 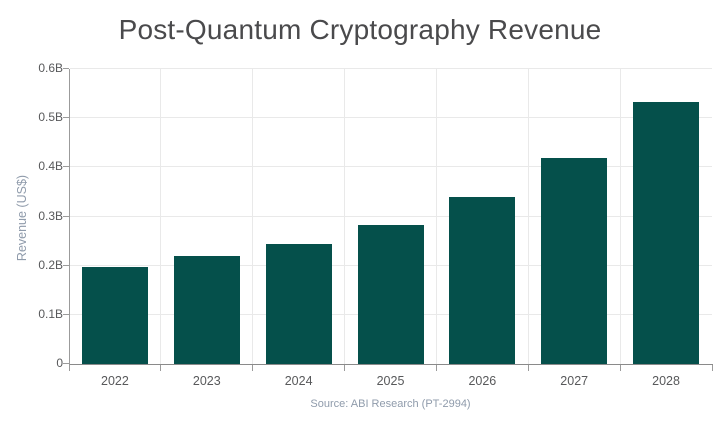 I want to click on y-tick-label: 0.1B, so click(x=50, y=313).